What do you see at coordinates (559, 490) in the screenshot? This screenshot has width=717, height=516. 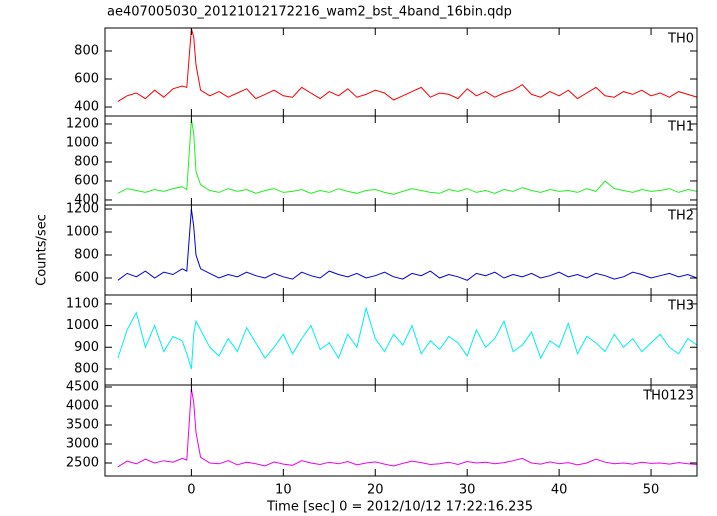 I see `x-tick-label: 40` at bounding box center [559, 490].